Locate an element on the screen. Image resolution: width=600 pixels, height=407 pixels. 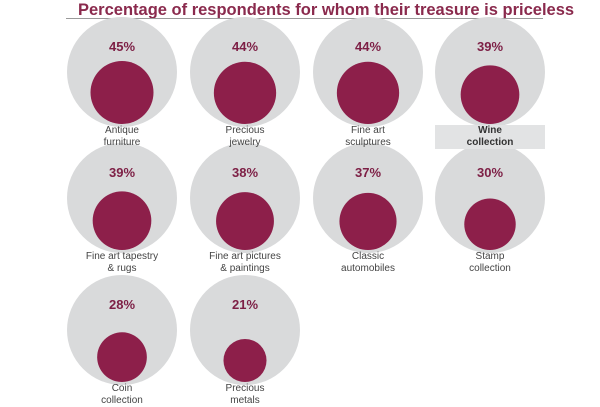
value-label-stamp-collection: 30% is located at coordinates (490, 172).